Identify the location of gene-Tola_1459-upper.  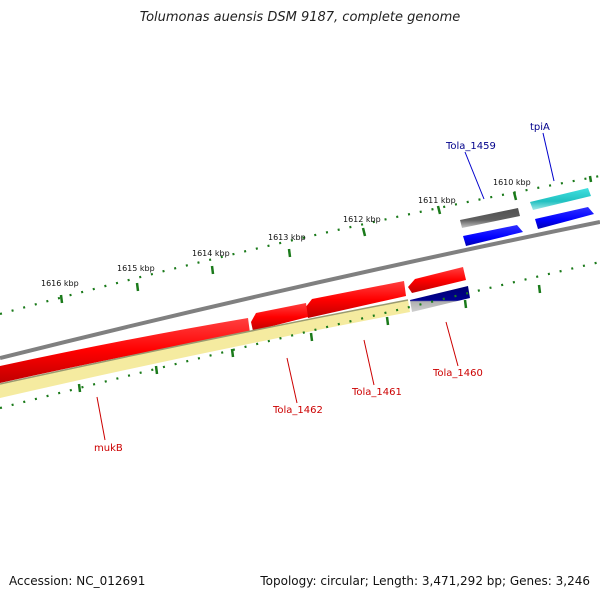
(490, 218).